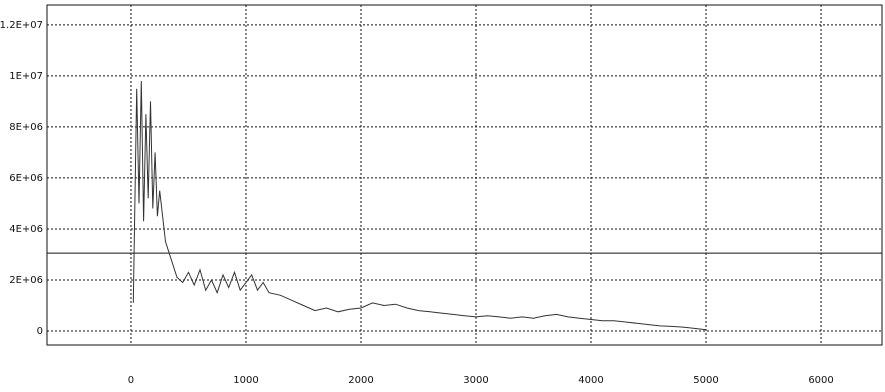  What do you see at coordinates (820, 380) in the screenshot?
I see `x-tick-label: 6000` at bounding box center [820, 380].